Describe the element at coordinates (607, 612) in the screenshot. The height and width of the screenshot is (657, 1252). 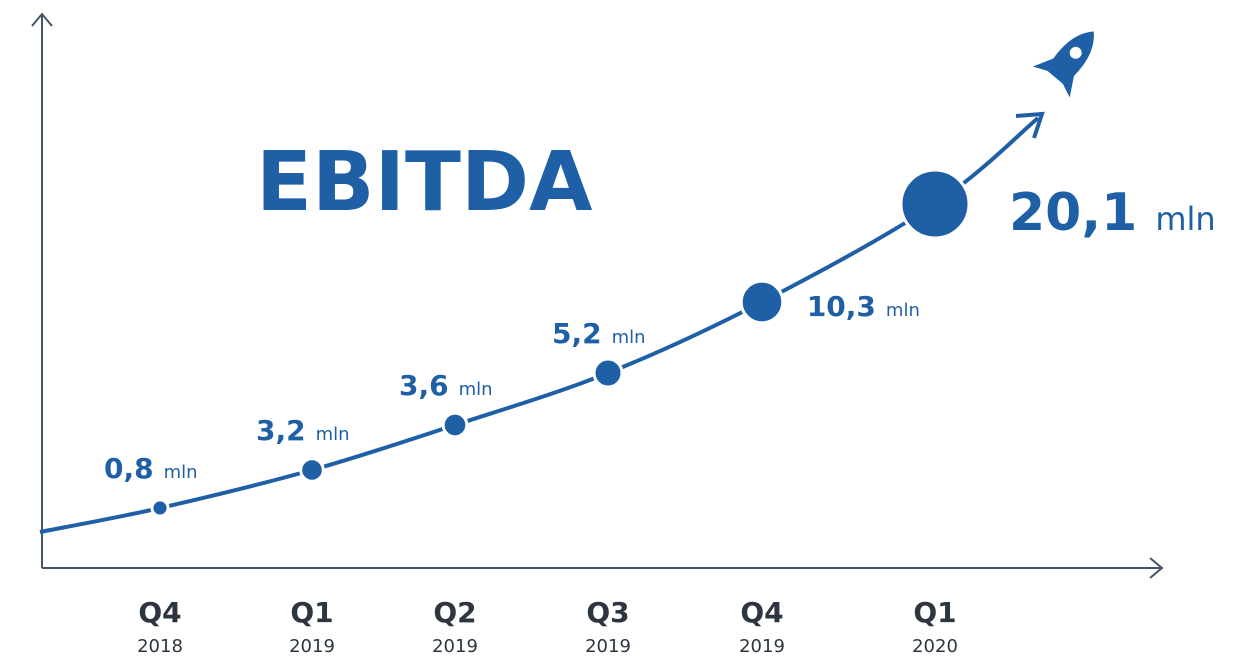
I see `x-tick-label: Q3` at that location.